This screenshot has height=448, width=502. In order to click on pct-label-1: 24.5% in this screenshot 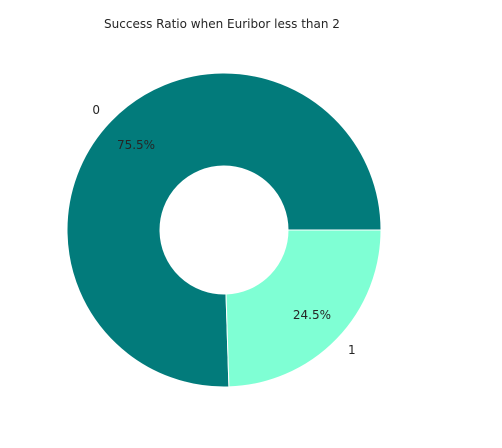, I will do `click(312, 315)`.